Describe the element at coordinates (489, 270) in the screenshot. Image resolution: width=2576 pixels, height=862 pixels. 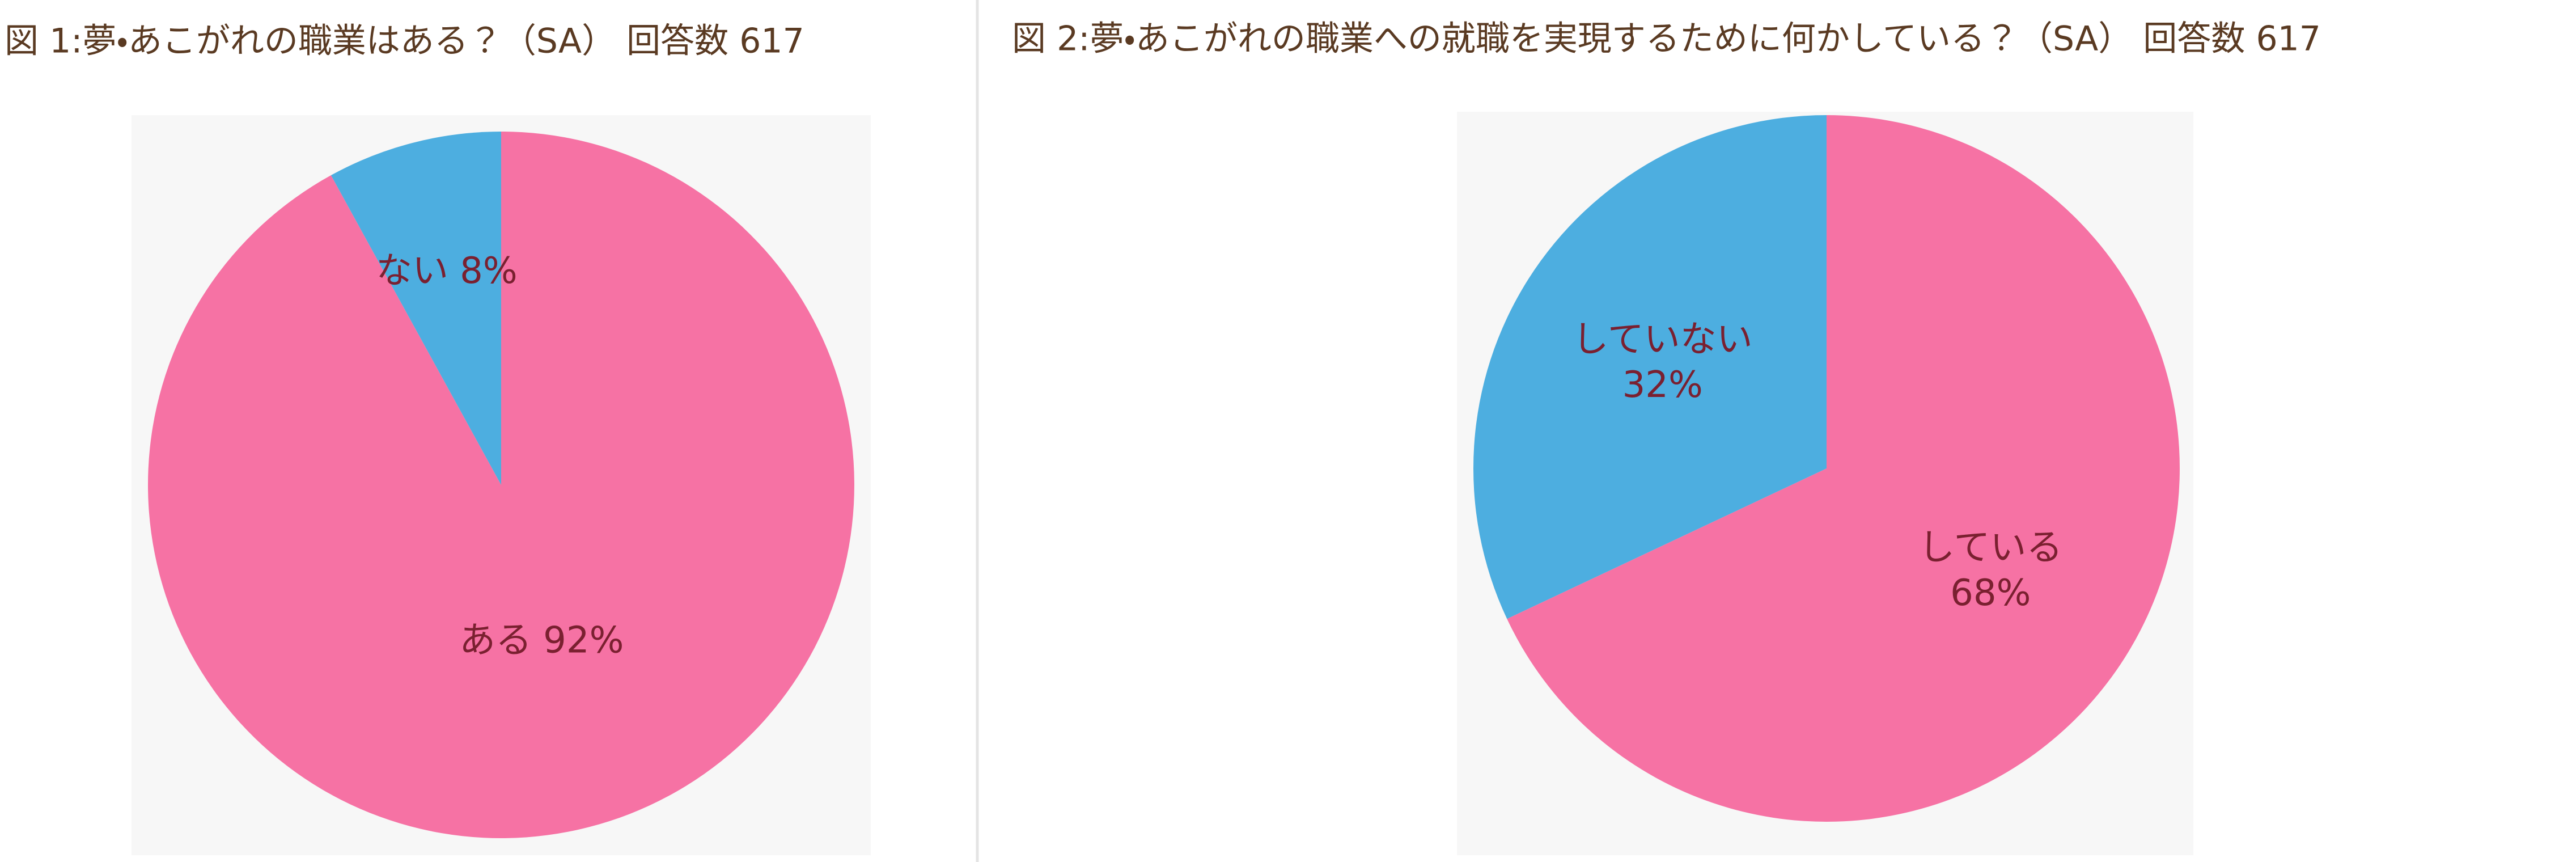
I see `slice-value-label: 8%` at that location.